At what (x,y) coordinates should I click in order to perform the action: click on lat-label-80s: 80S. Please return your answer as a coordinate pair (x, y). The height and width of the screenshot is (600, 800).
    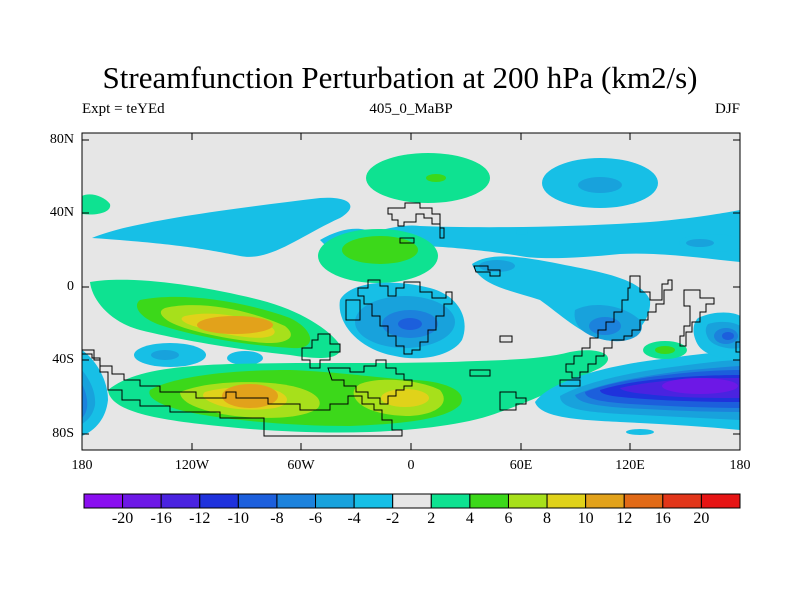
    Looking at the image, I should click on (63, 433).